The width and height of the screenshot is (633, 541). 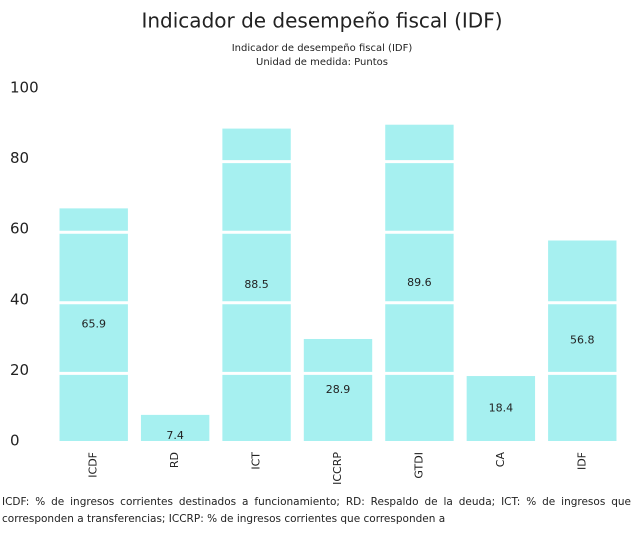 What do you see at coordinates (19, 158) in the screenshot?
I see `y-tick-label: 80` at bounding box center [19, 158].